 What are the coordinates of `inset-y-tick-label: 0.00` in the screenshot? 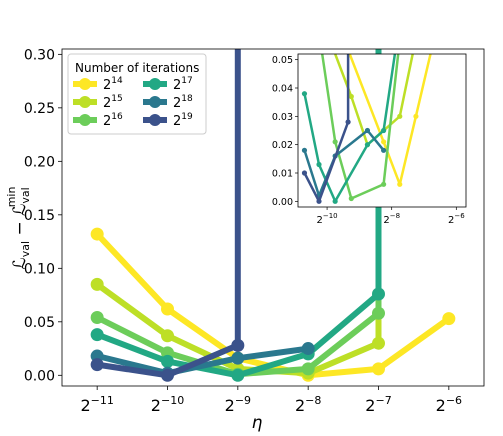 It's located at (282, 202).